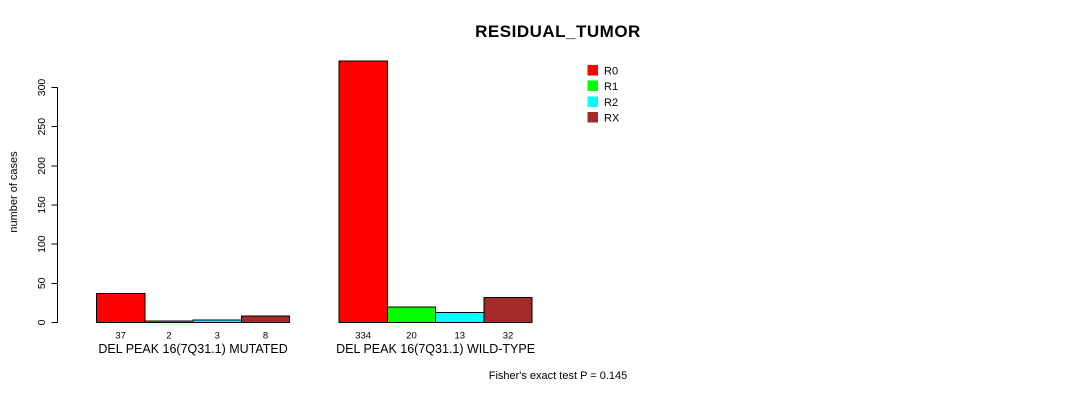 This screenshot has width=1090, height=400. I want to click on legend-label-r0: R0, so click(611, 72).